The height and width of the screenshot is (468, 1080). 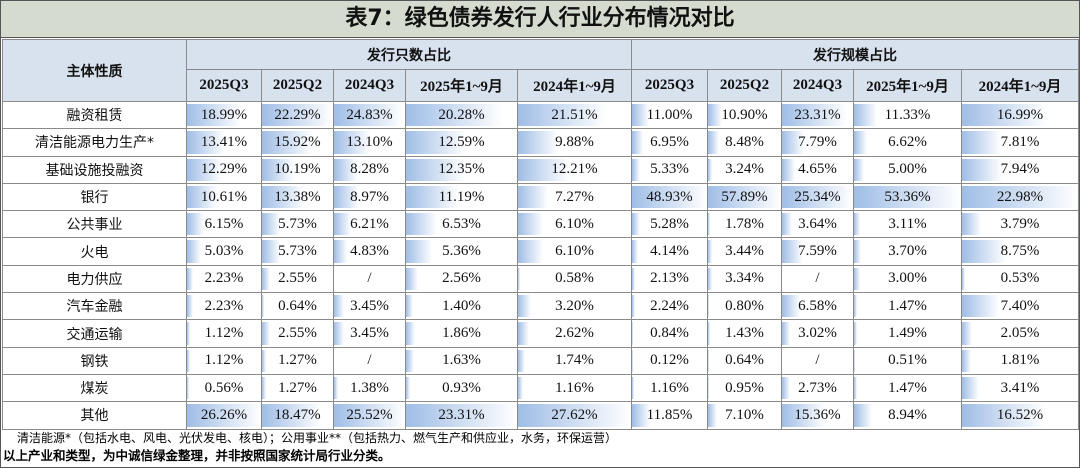 I want to click on row-label: 清洁能源电力生产*, so click(x=94, y=142).